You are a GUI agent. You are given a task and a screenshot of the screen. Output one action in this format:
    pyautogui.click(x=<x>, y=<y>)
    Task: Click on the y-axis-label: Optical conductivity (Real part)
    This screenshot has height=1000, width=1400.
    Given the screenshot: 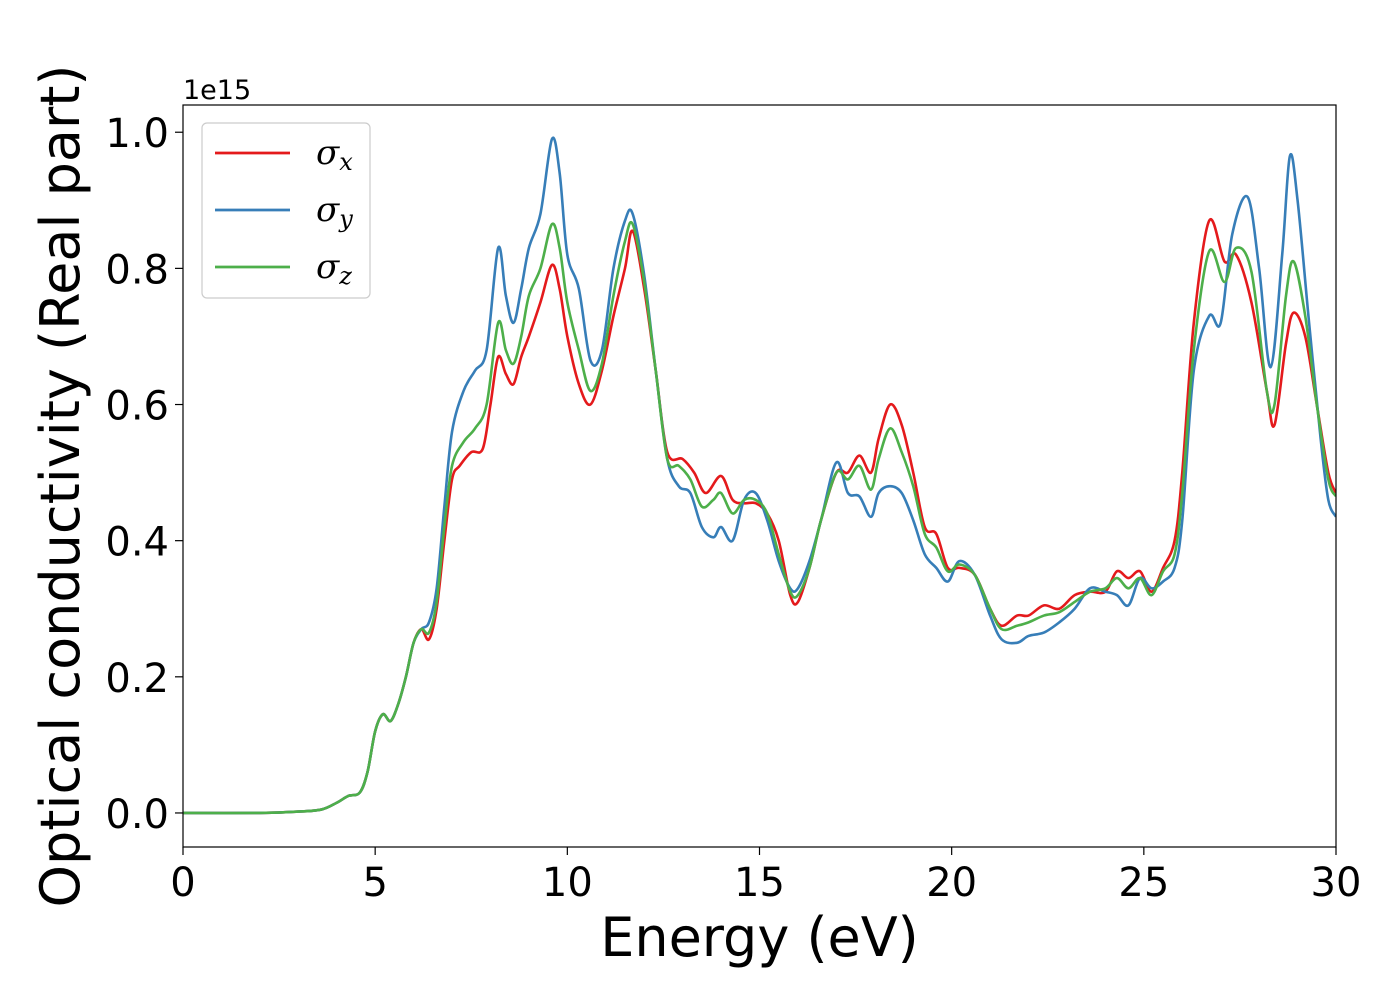 What is the action you would take?
    pyautogui.click(x=60, y=486)
    